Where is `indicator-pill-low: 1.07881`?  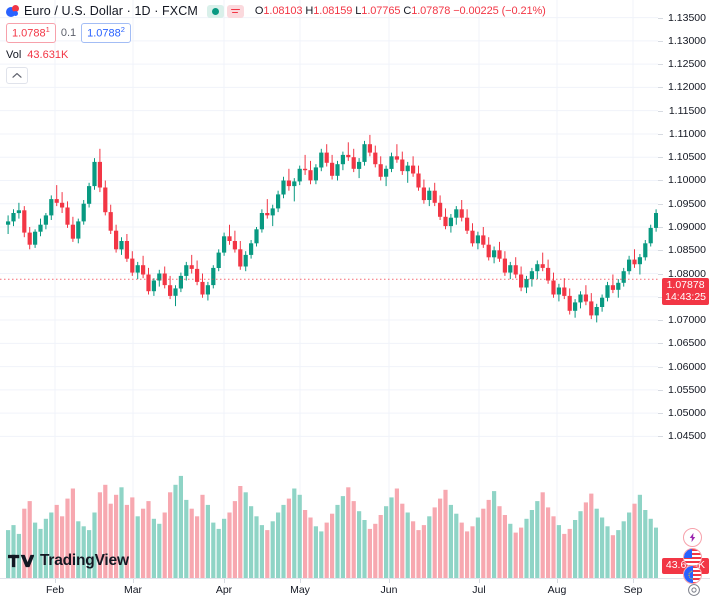
indicator-pill-low: 1.07881 is located at coordinates (31, 33).